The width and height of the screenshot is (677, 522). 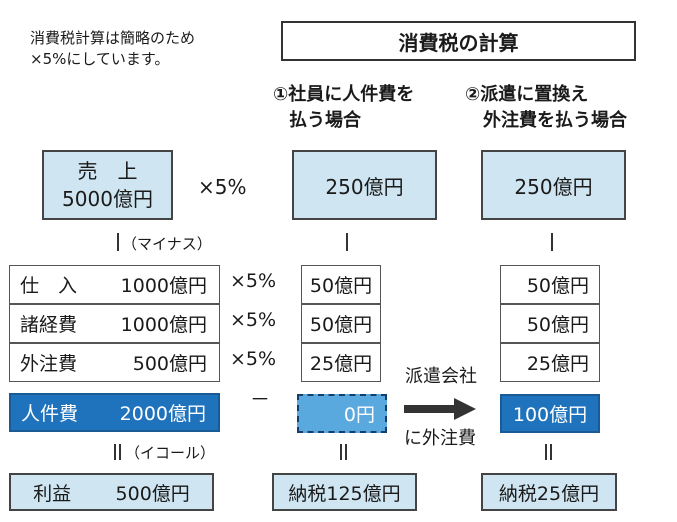 What do you see at coordinates (458, 41) in the screenshot?
I see `diagram-title: 消費税の計算` at bounding box center [458, 41].